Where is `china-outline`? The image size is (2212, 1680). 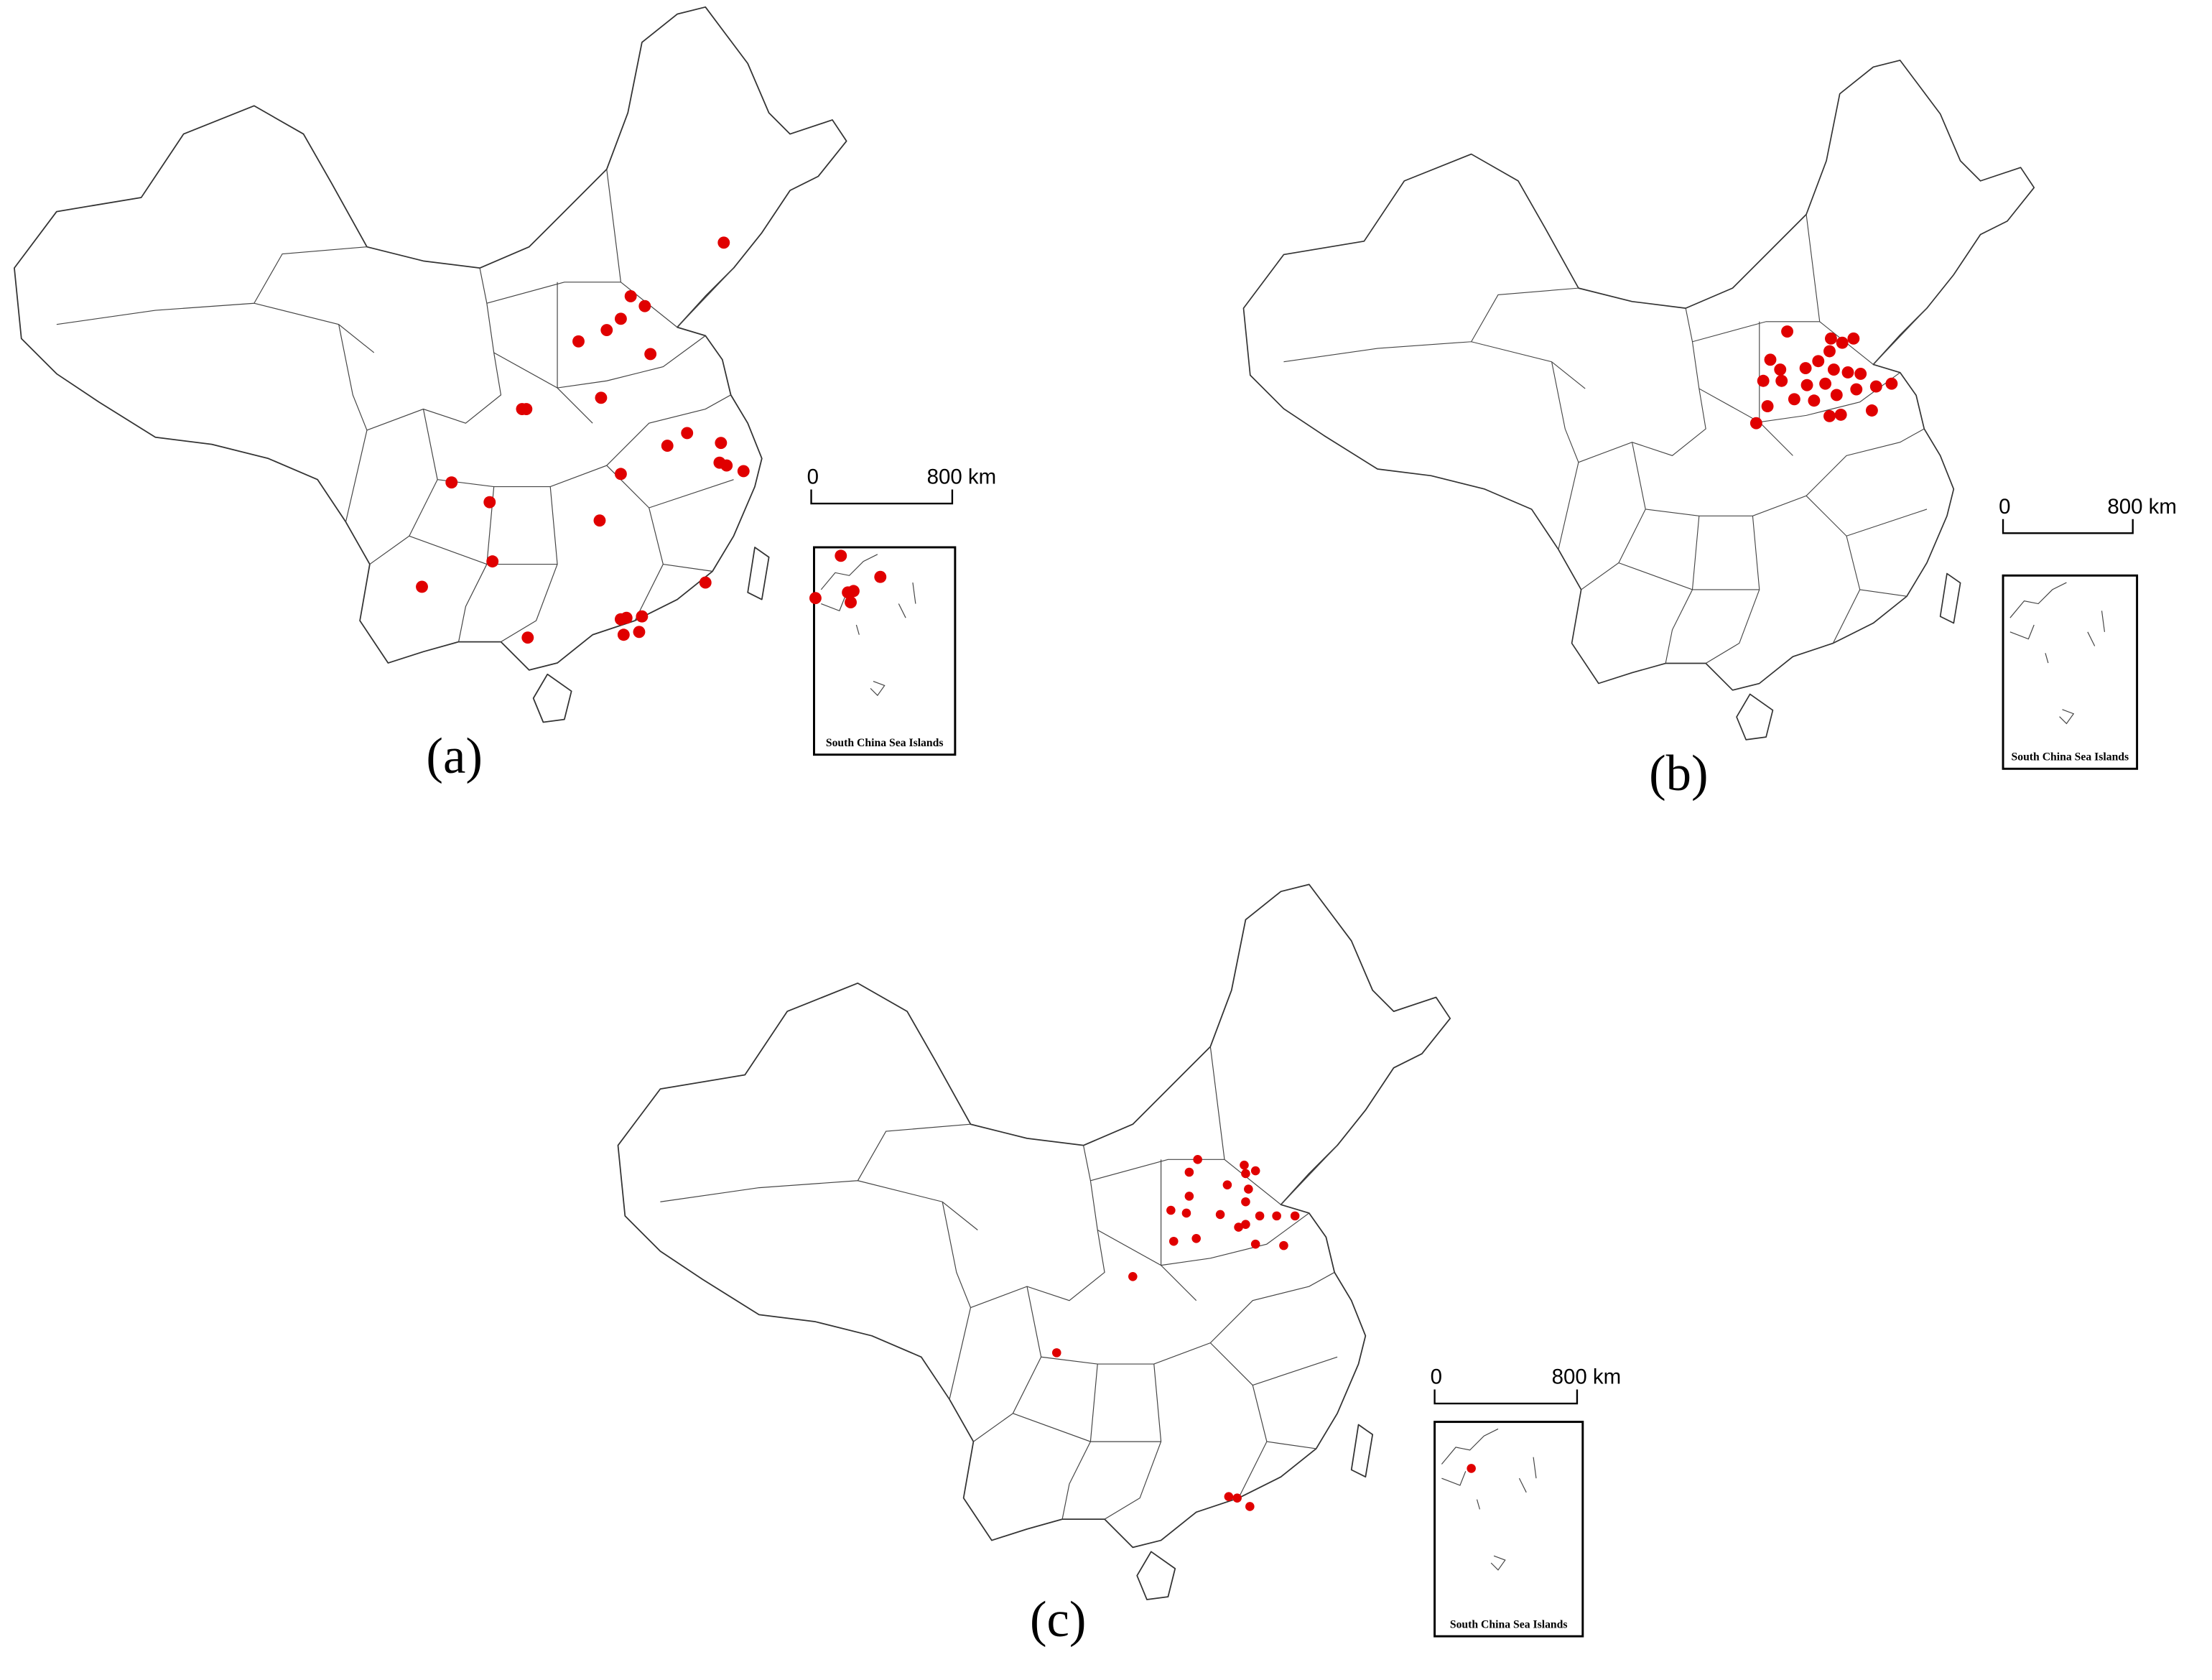
china-outline is located at coordinates (1638, 400).